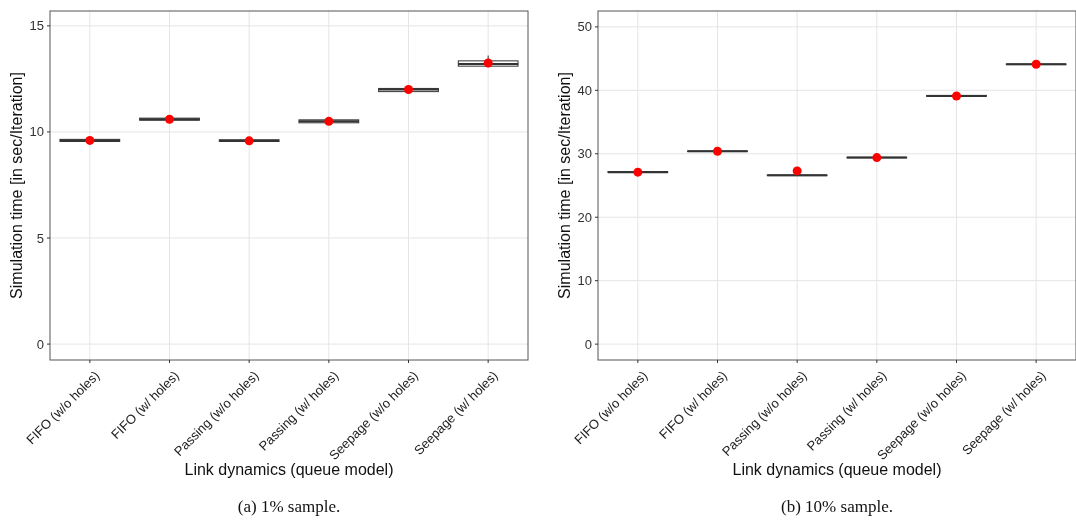 The image size is (1076, 524). Describe the element at coordinates (40, 238) in the screenshot. I see `y-tick-label: 5` at that location.